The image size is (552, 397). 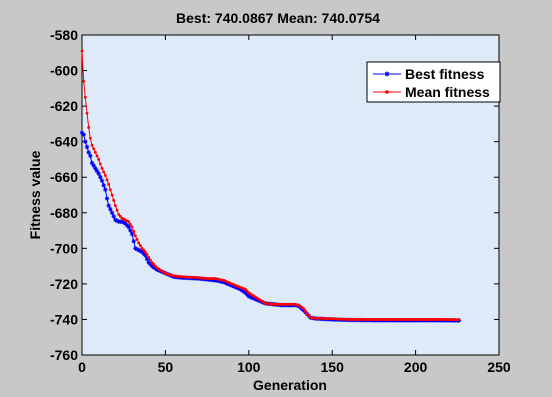 I want to click on x-tick-label: 150, so click(x=333, y=367).